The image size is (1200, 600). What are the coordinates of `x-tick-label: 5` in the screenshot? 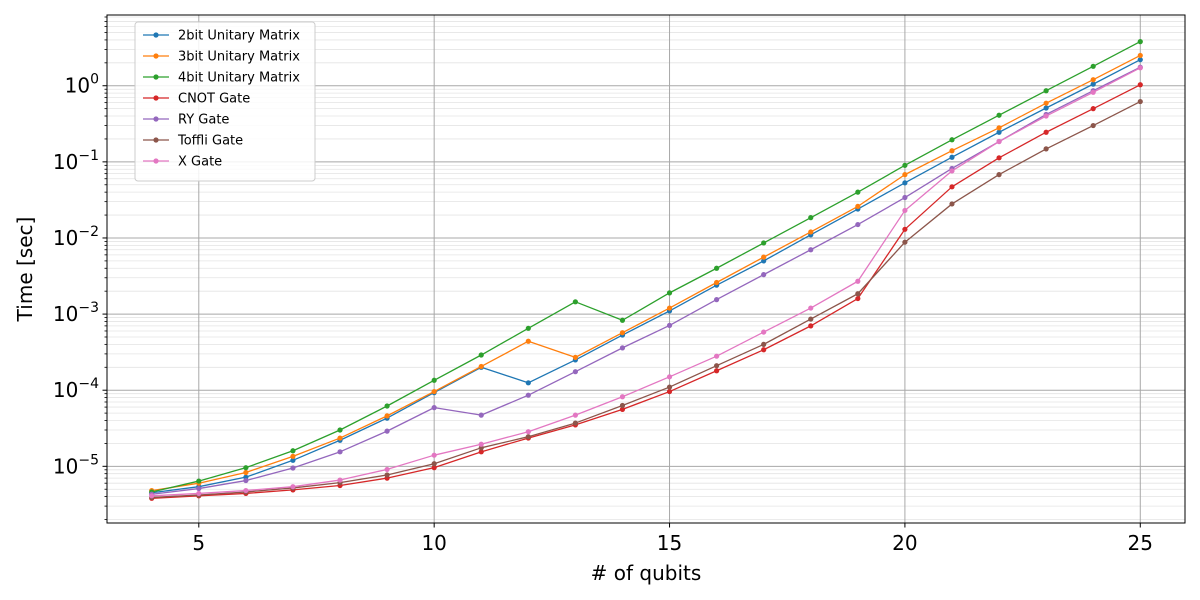 It's located at (198, 543).